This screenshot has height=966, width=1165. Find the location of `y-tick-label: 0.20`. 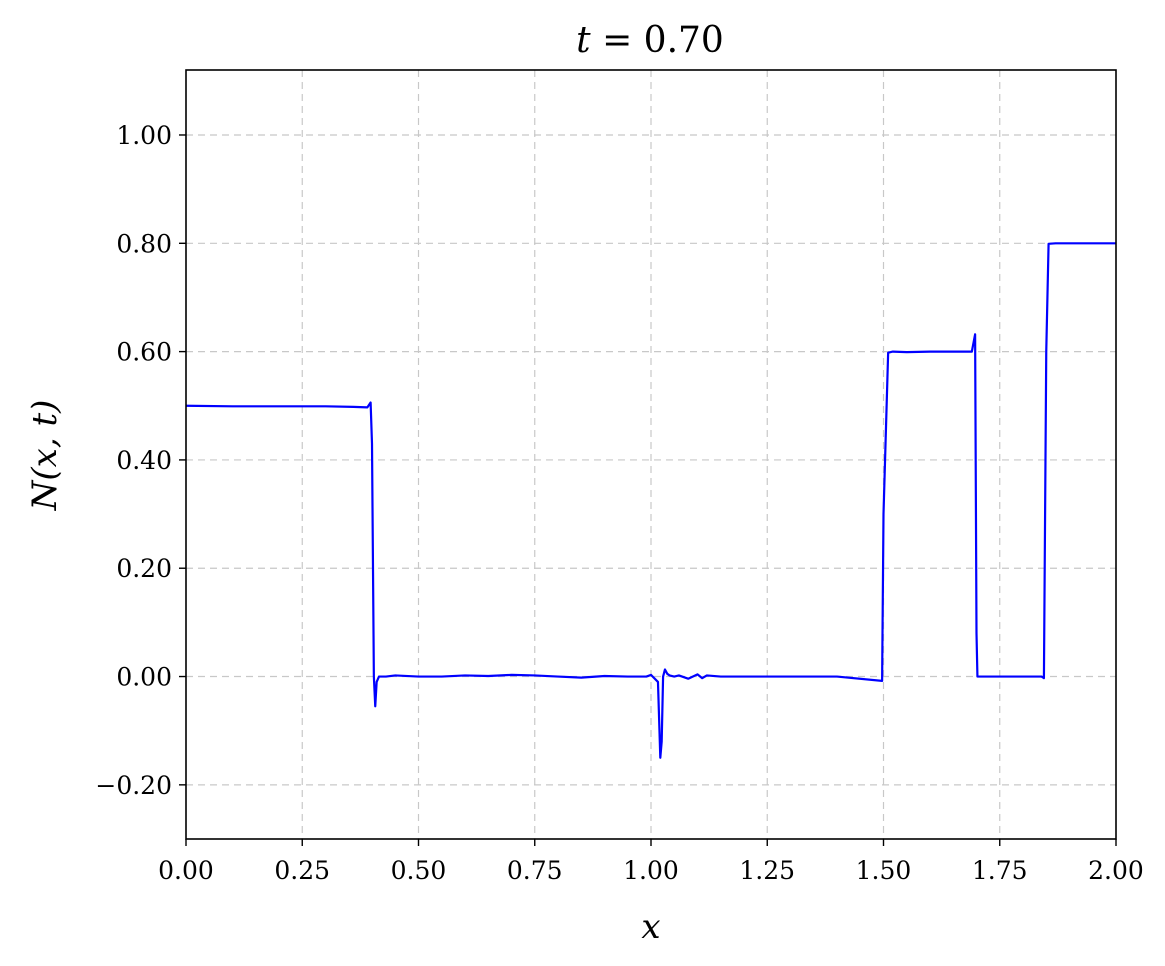

y-tick-label: 0.20 is located at coordinates (144, 568).